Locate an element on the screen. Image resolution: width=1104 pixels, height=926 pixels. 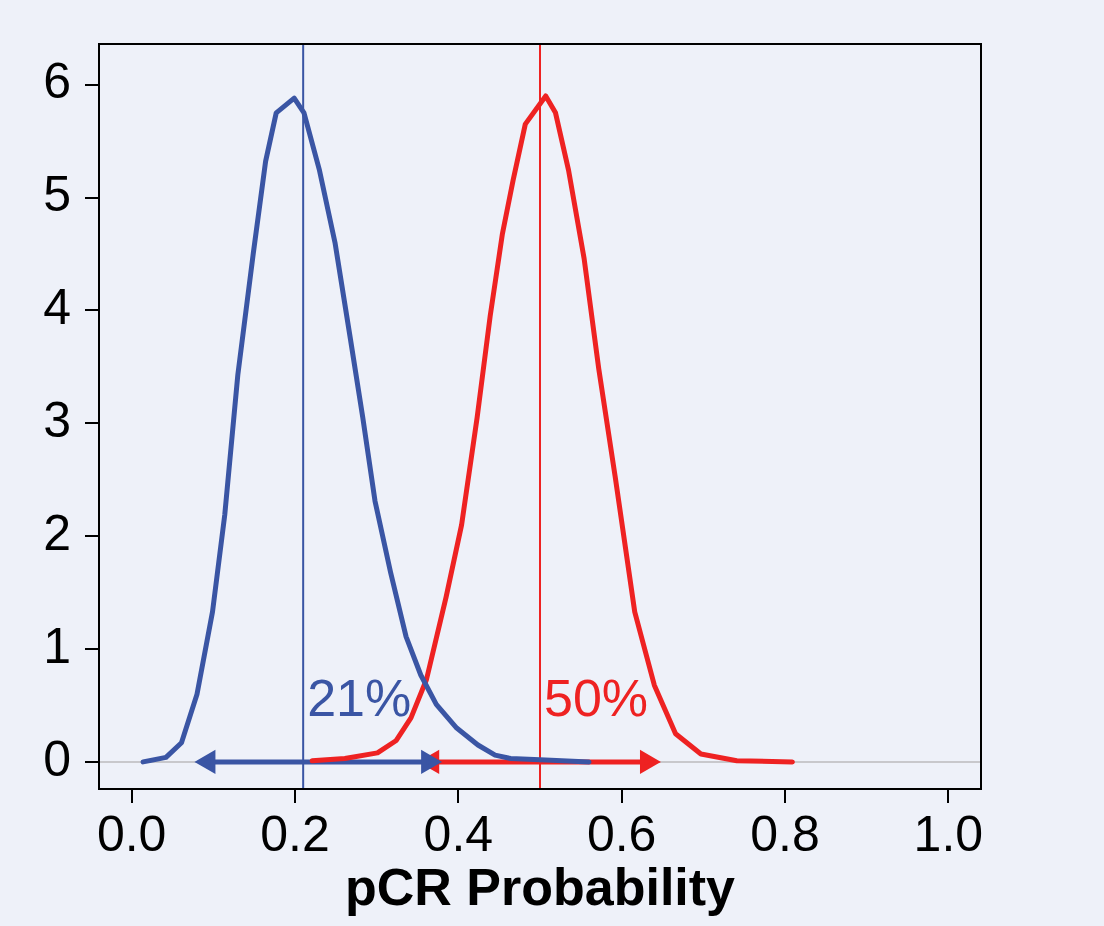
x-tick-label: 0.0 is located at coordinates (131, 833).